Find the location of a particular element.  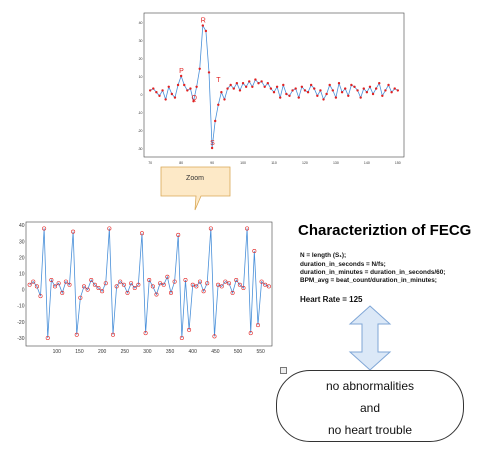

code-line: N = length (S₁); is located at coordinates (323, 255).